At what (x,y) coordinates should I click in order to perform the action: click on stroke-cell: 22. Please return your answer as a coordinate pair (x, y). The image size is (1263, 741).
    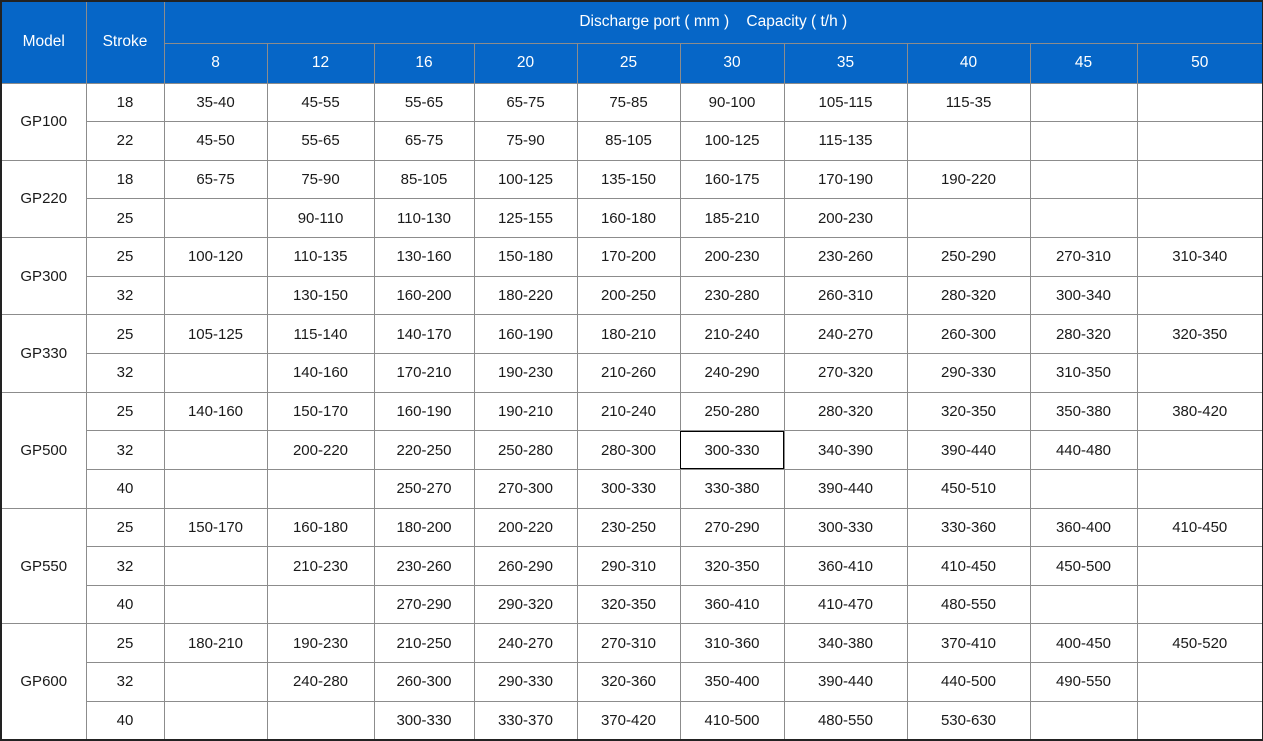
    Looking at the image, I should click on (125, 141).